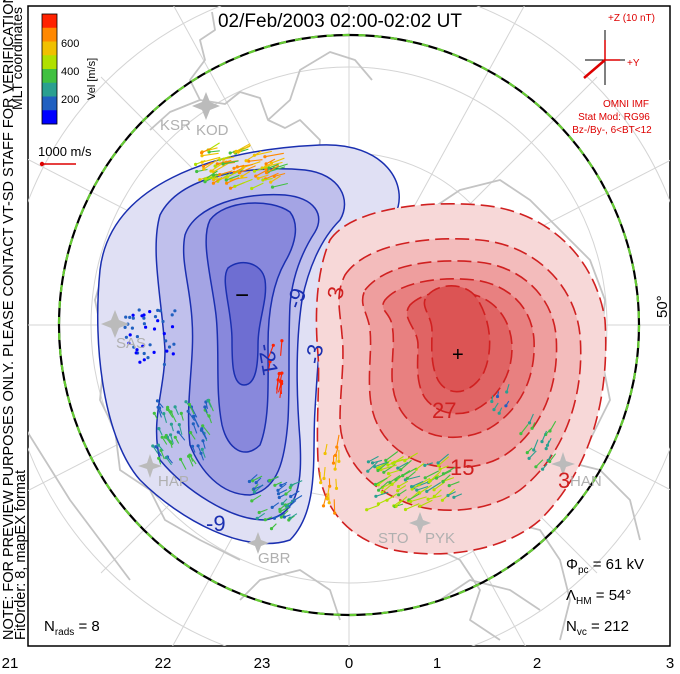 Image resolution: width=680 pixels, height=674 pixels. Describe the element at coordinates (115, 324) in the screenshot. I see `station-marker-sas` at that location.